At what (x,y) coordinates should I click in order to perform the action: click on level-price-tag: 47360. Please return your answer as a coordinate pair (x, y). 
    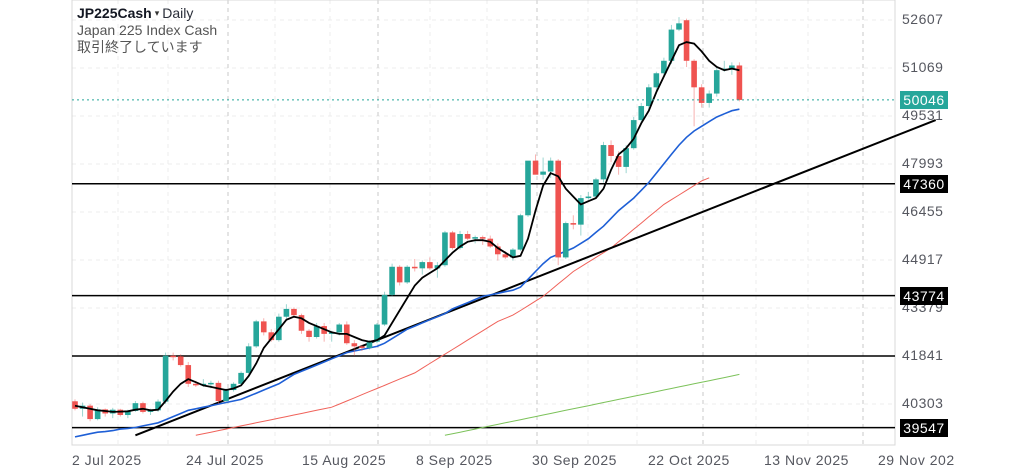
    Looking at the image, I should click on (924, 183).